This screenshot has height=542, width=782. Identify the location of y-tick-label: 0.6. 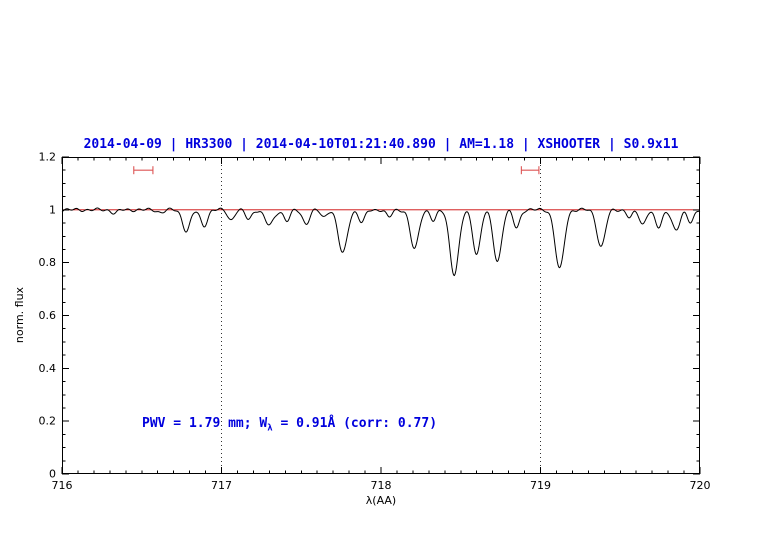
(48, 315).